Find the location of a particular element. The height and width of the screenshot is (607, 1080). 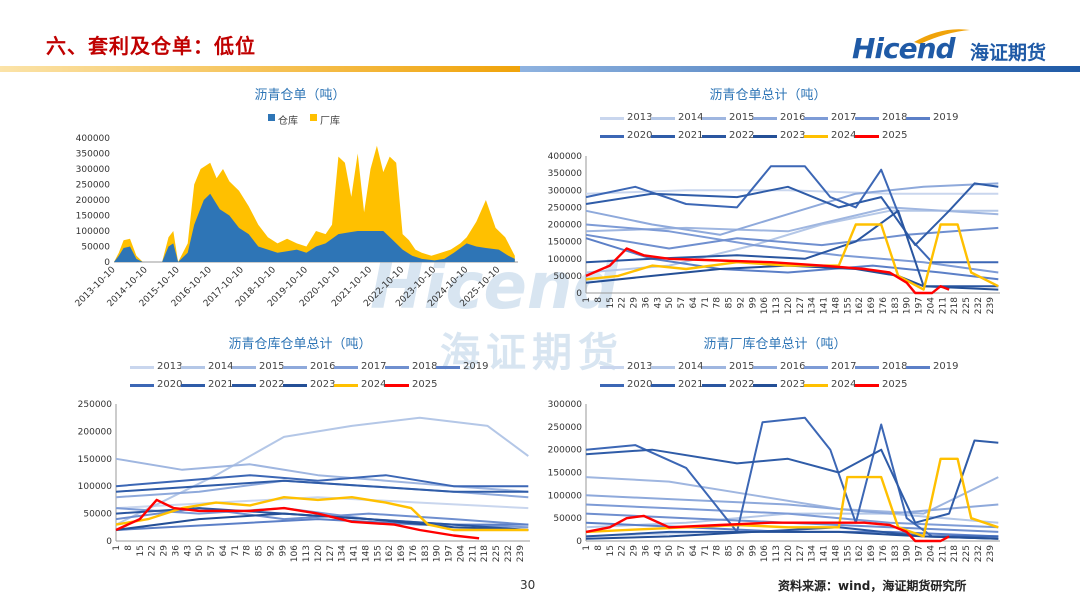

y-tick-label: 100000 is located at coordinates (565, 260).